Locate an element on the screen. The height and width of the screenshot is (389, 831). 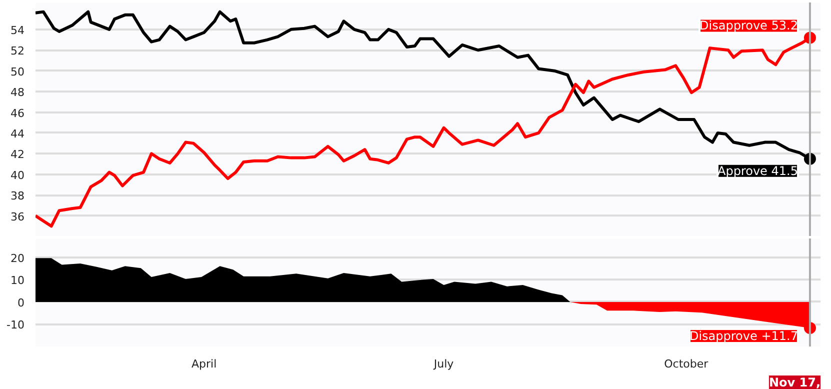
y-tick-label: 54 is located at coordinates (17, 30).